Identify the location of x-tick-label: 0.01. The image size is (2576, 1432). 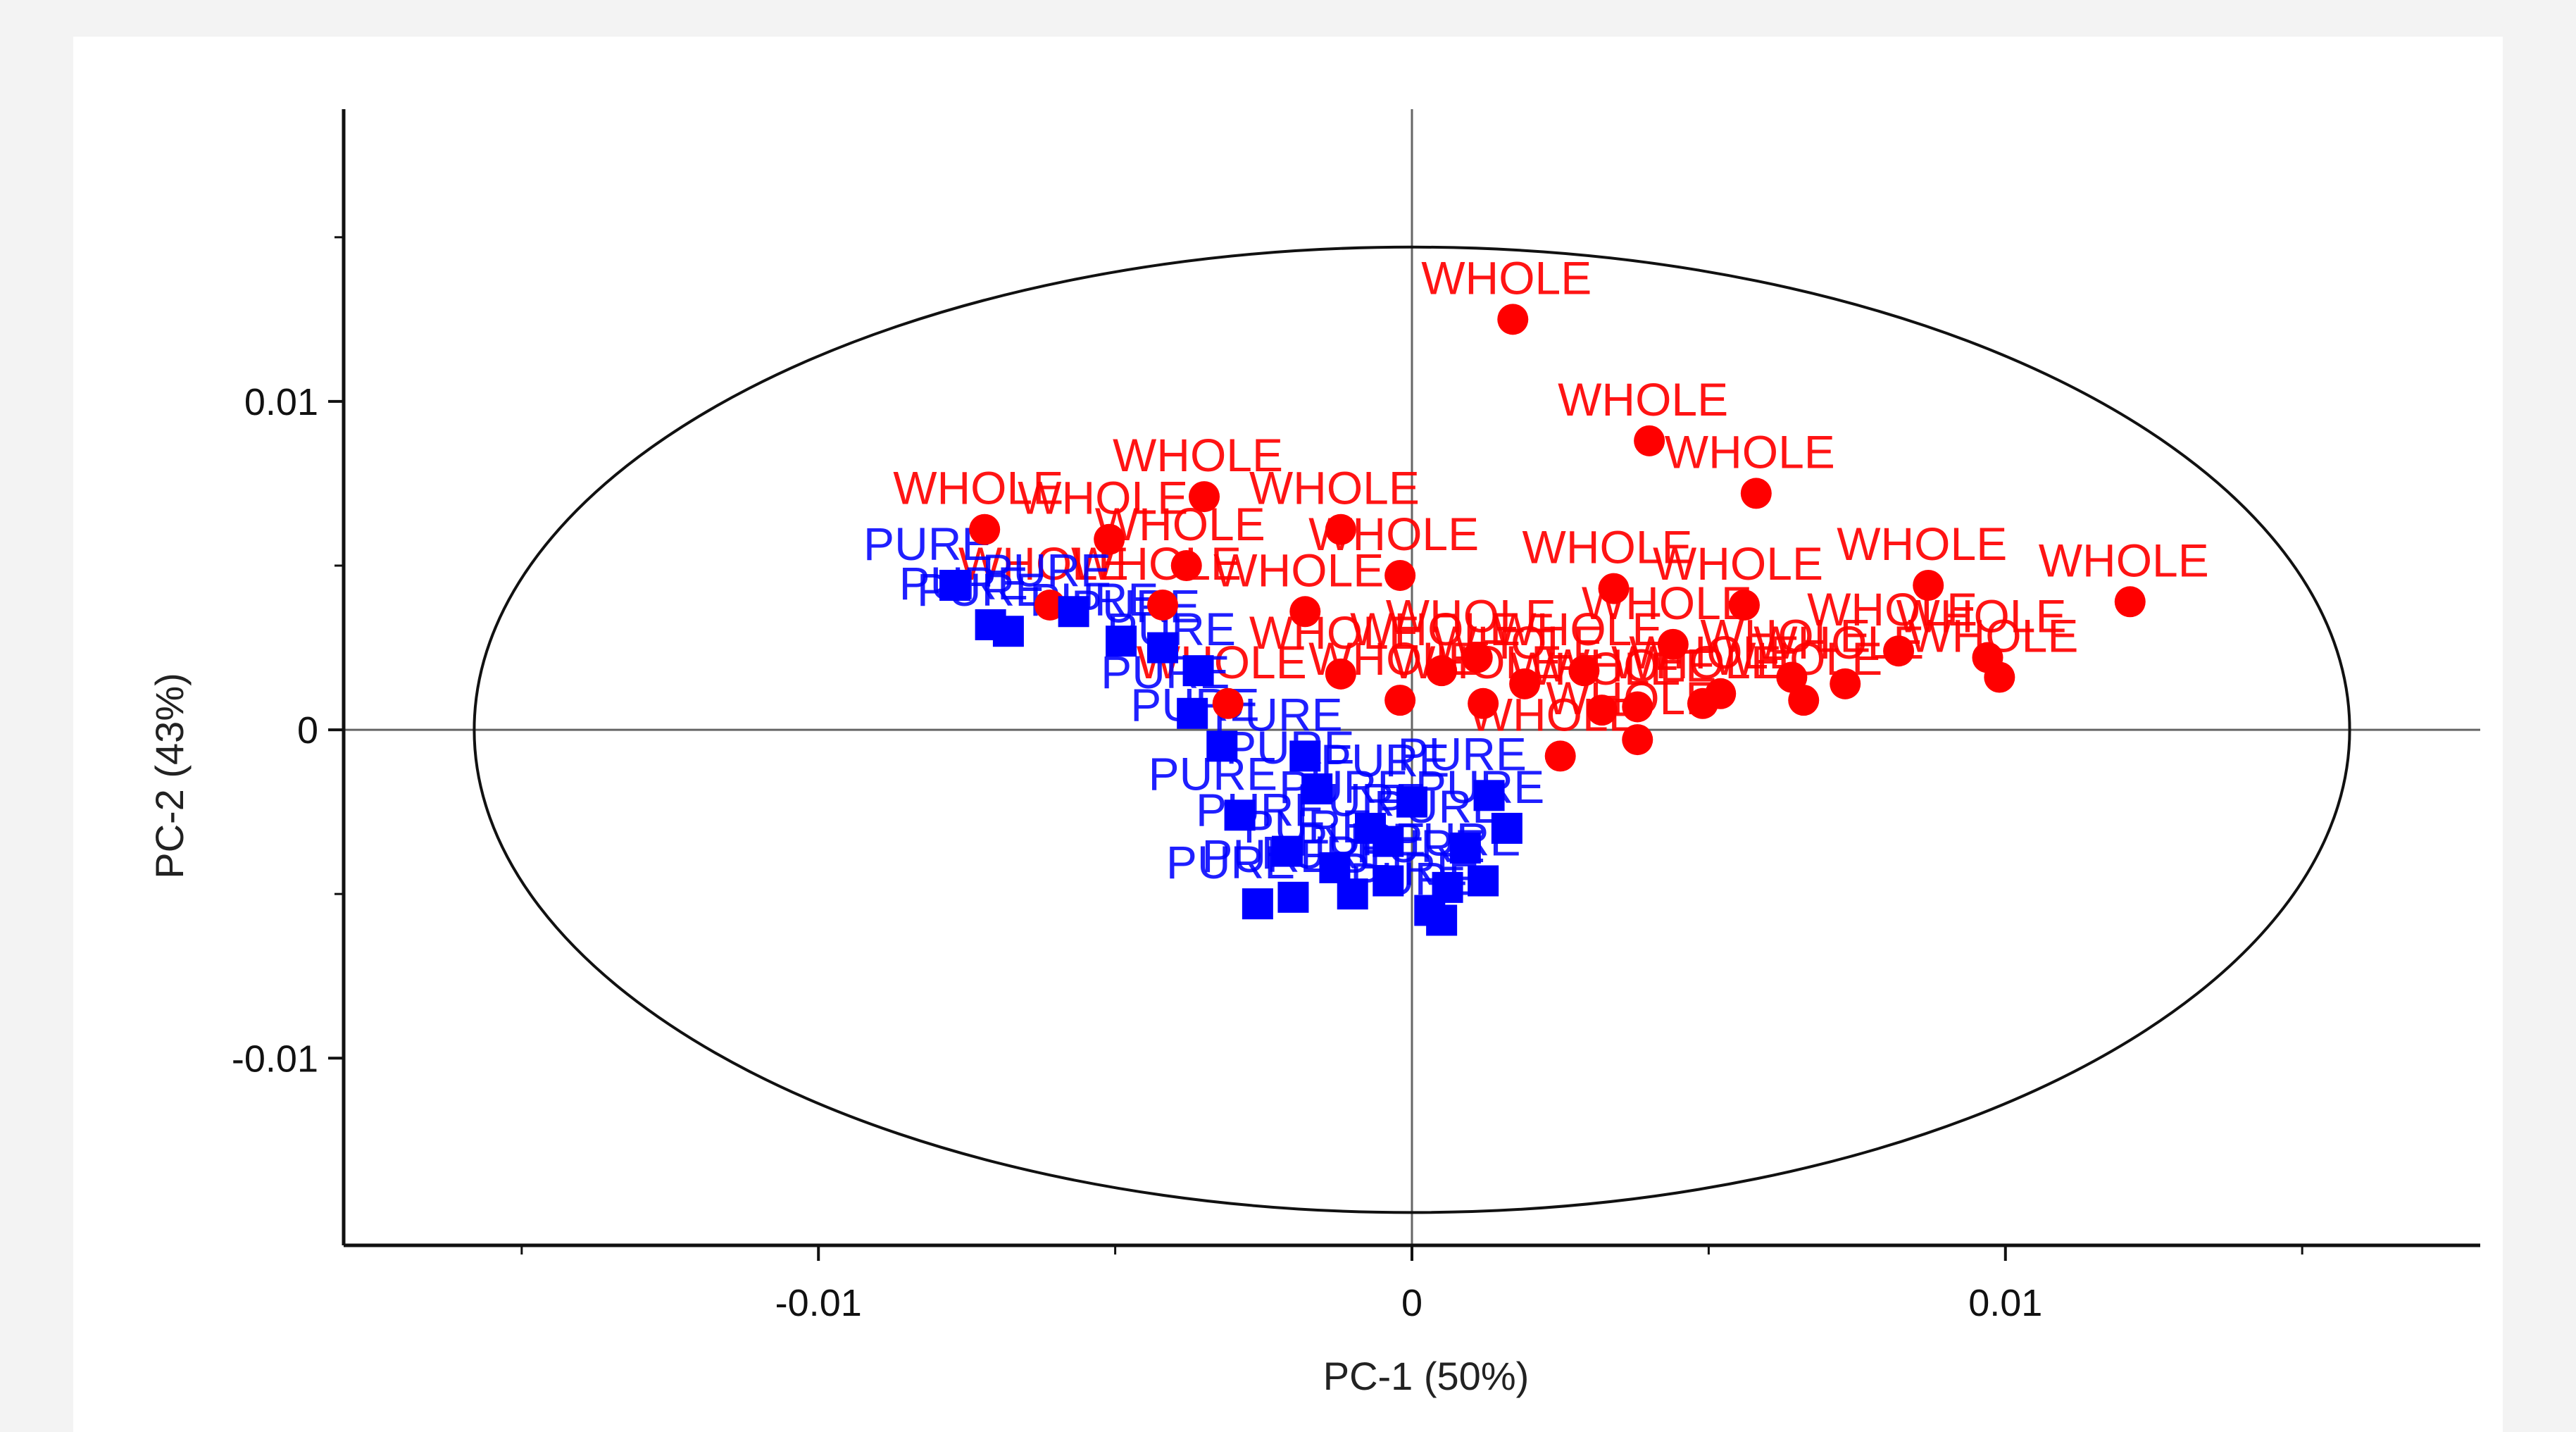
(2005, 1303).